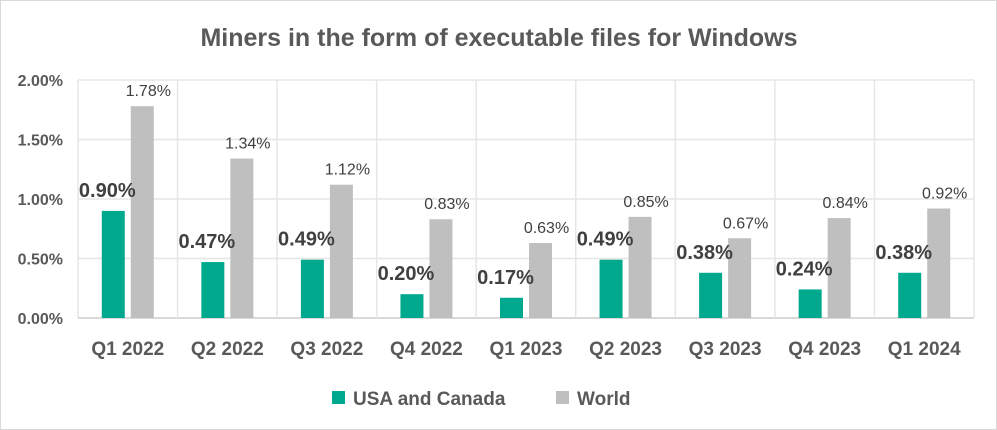 This screenshot has width=997, height=430. Describe the element at coordinates (148, 91) in the screenshot. I see `data-label-world: 1.78%` at that location.